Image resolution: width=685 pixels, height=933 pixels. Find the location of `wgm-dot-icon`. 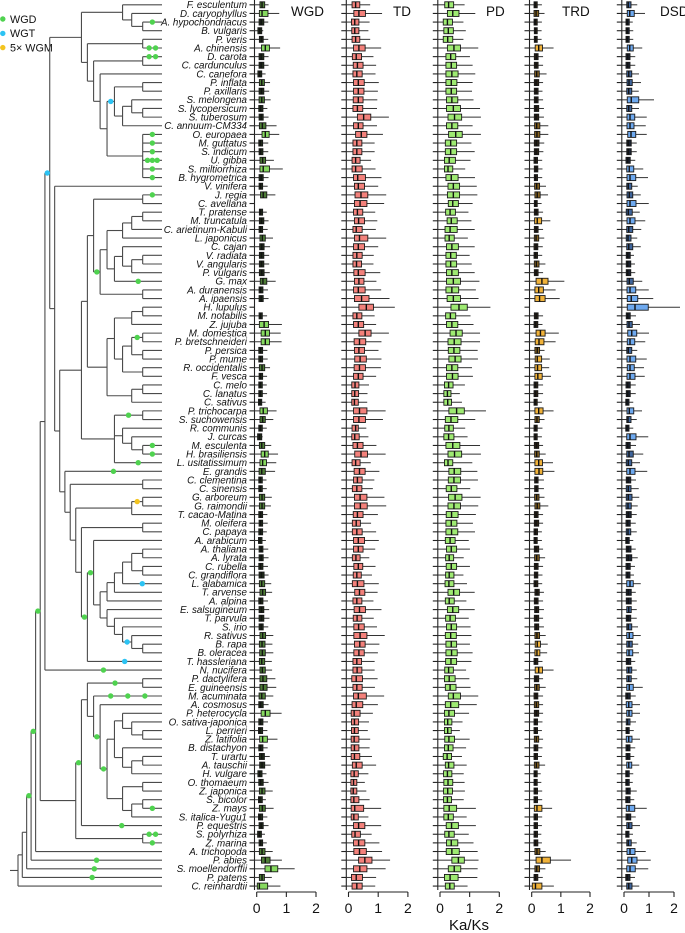

wgm-dot-icon is located at coordinates (3, 47).